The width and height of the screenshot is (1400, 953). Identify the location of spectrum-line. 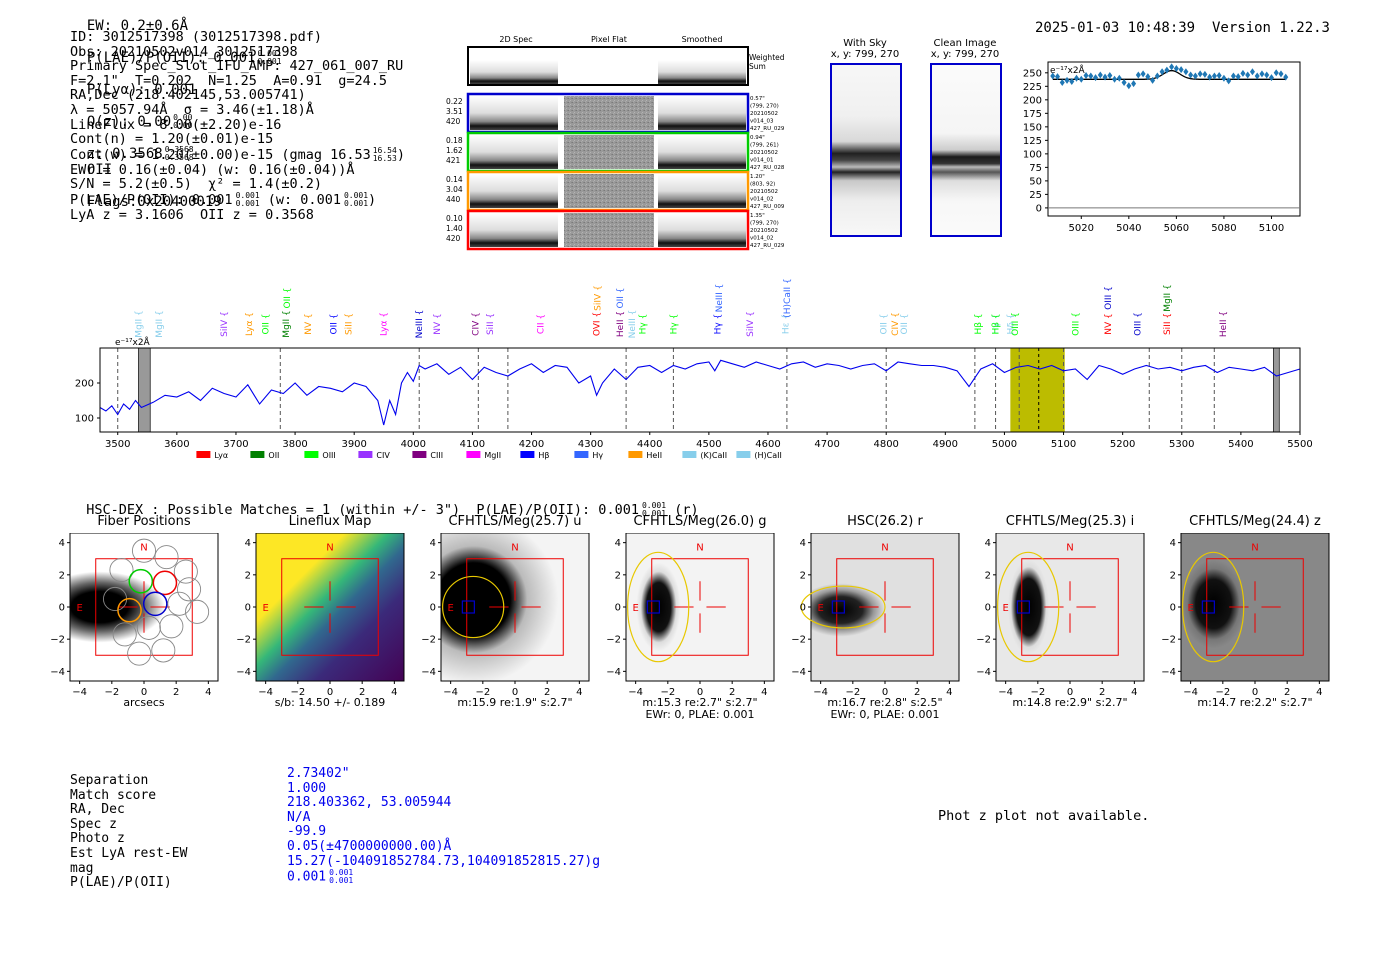
(700, 392).